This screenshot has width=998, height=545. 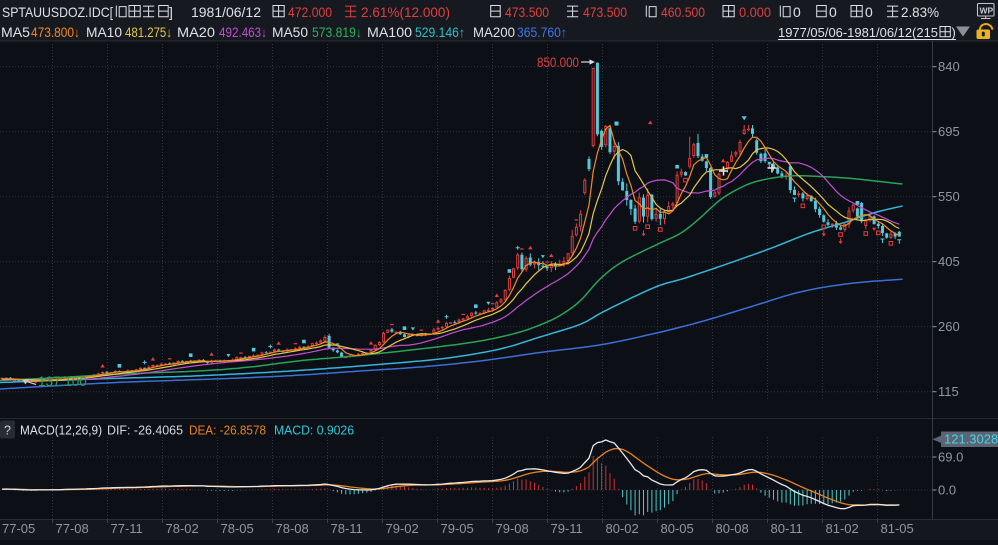 I want to click on svg-text: 1977/05/06-1981/06/12(215, so click(x=858, y=32).